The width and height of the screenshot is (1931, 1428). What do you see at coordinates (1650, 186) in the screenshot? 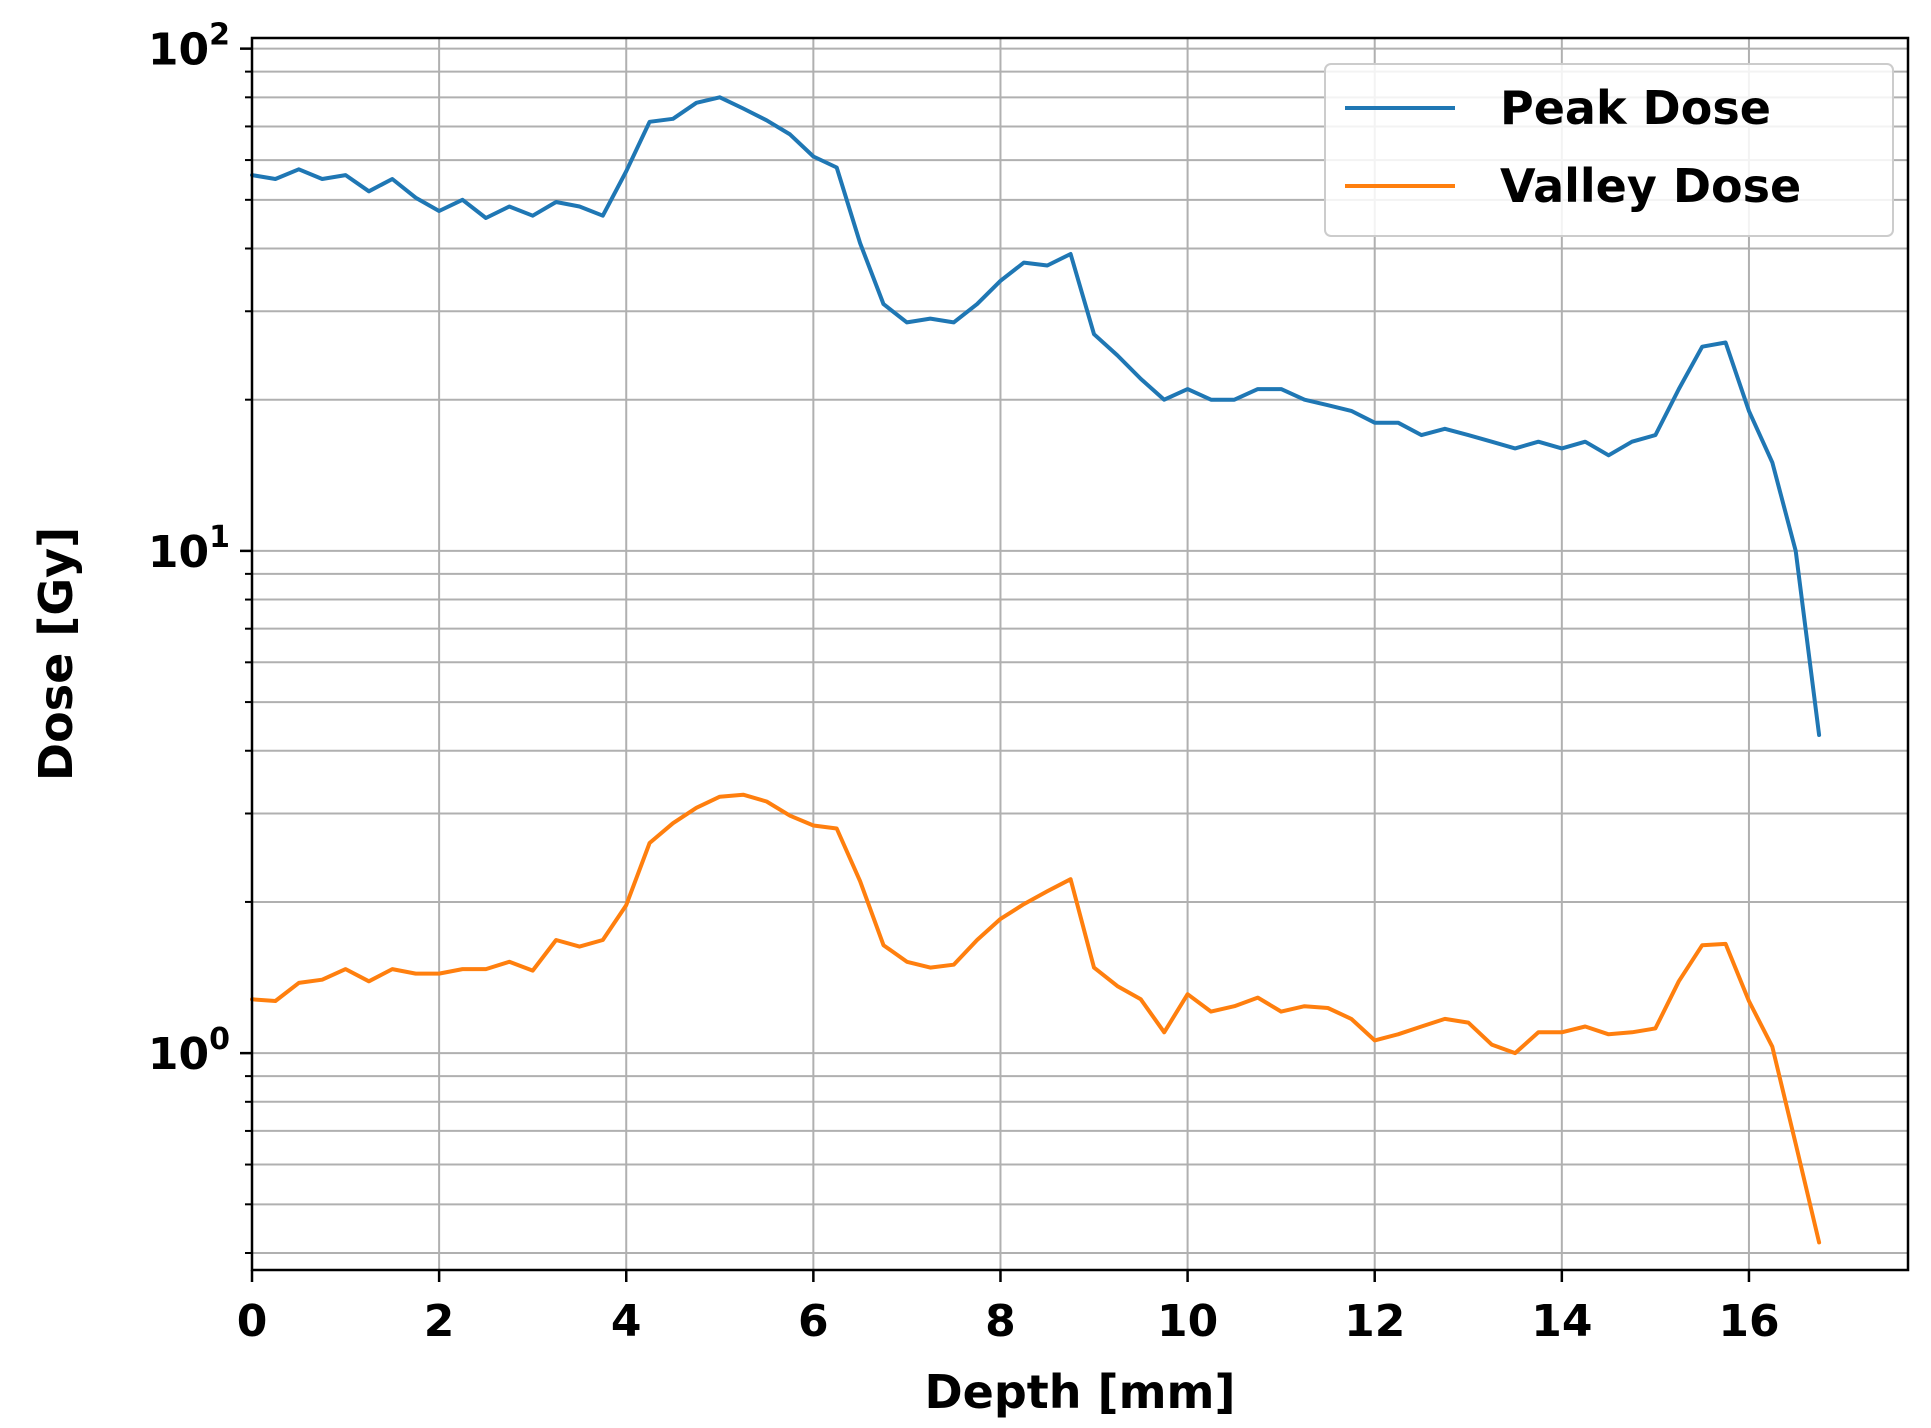
I see `legend-label-valley-dose: Valley Dose` at bounding box center [1650, 186].